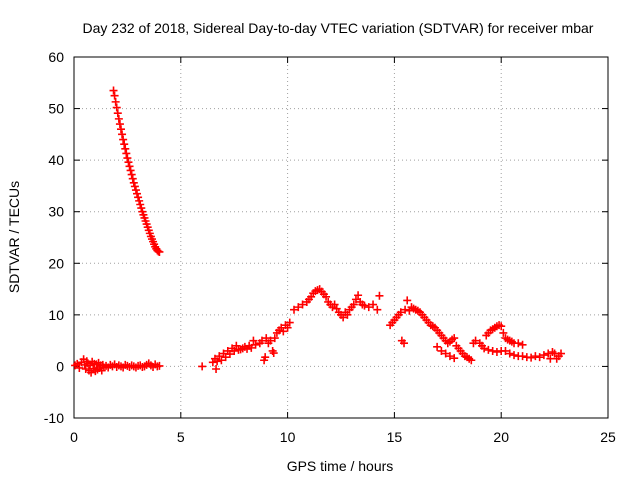  What do you see at coordinates (56, 212) in the screenshot?
I see `y-tick-label: 30` at bounding box center [56, 212].